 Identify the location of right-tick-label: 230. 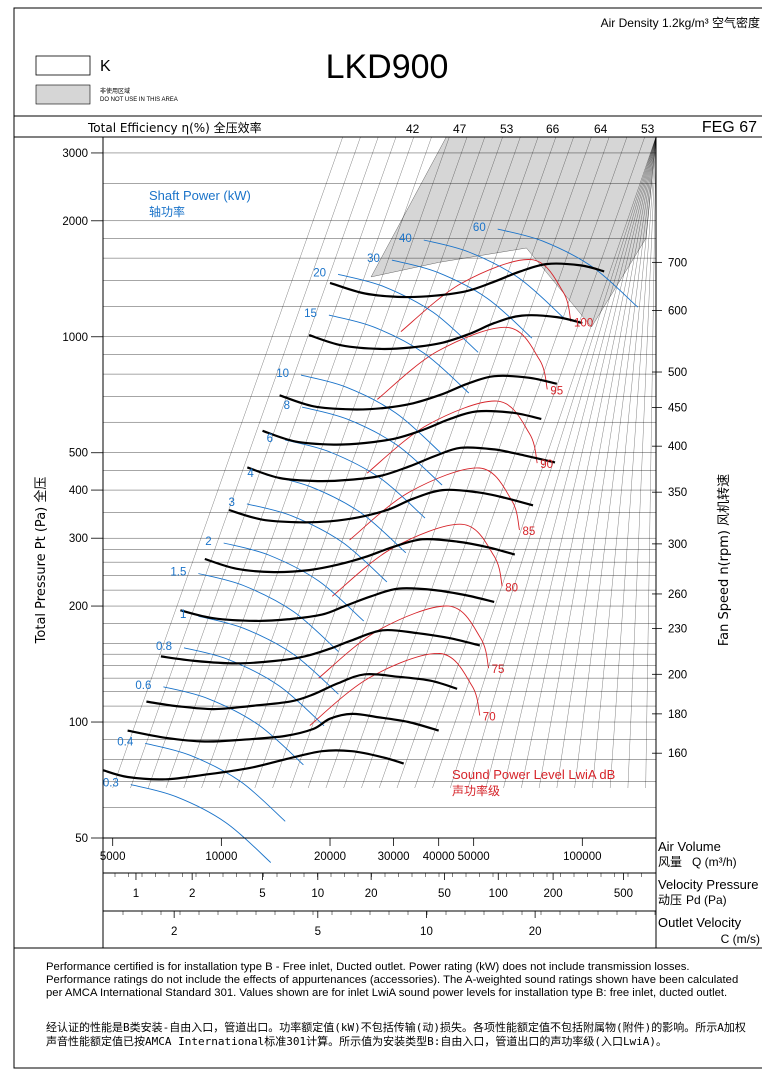
(677, 629).